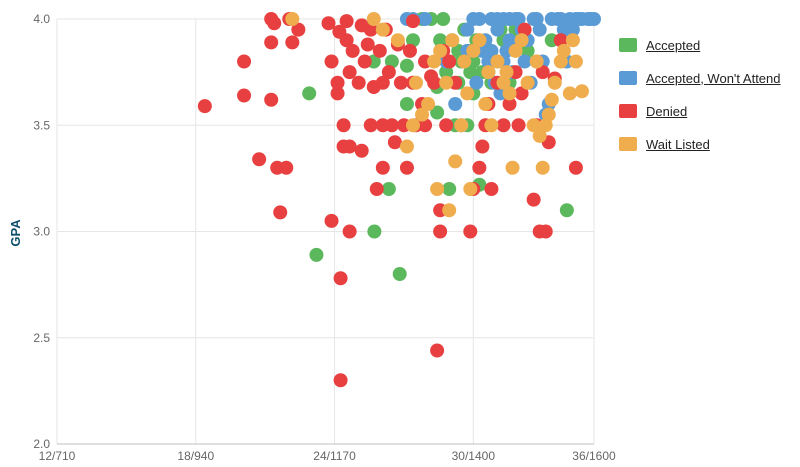  Describe the element at coordinates (667, 111) in the screenshot. I see `legend-label-2: Denied` at that location.